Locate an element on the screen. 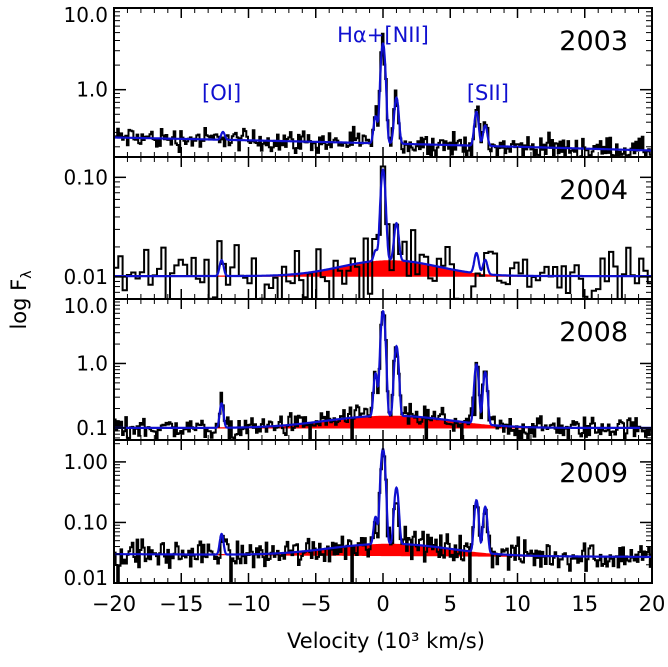 The height and width of the screenshot is (667, 668). y-tick-label: 0.1 is located at coordinates (92, 428).